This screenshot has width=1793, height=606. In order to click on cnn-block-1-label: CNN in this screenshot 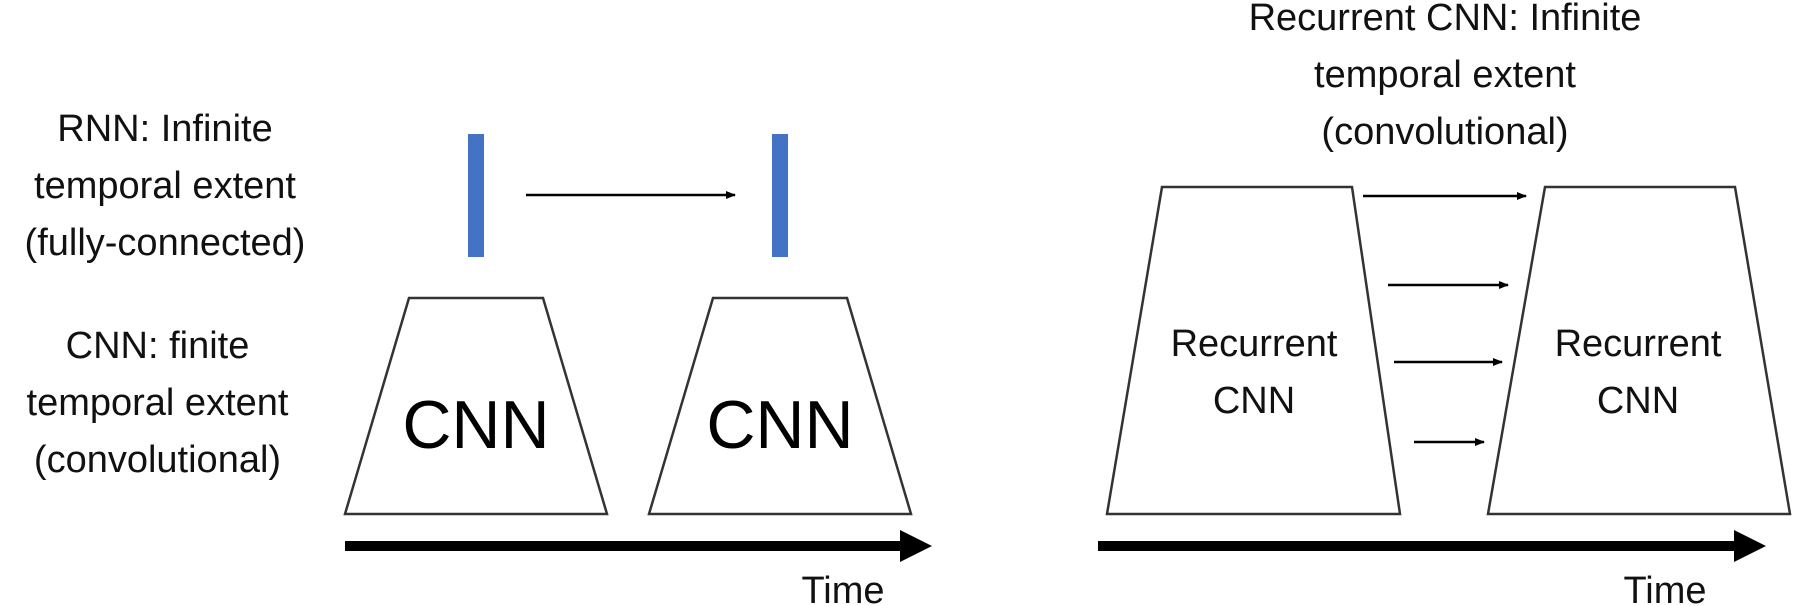, I will do `click(475, 425)`.